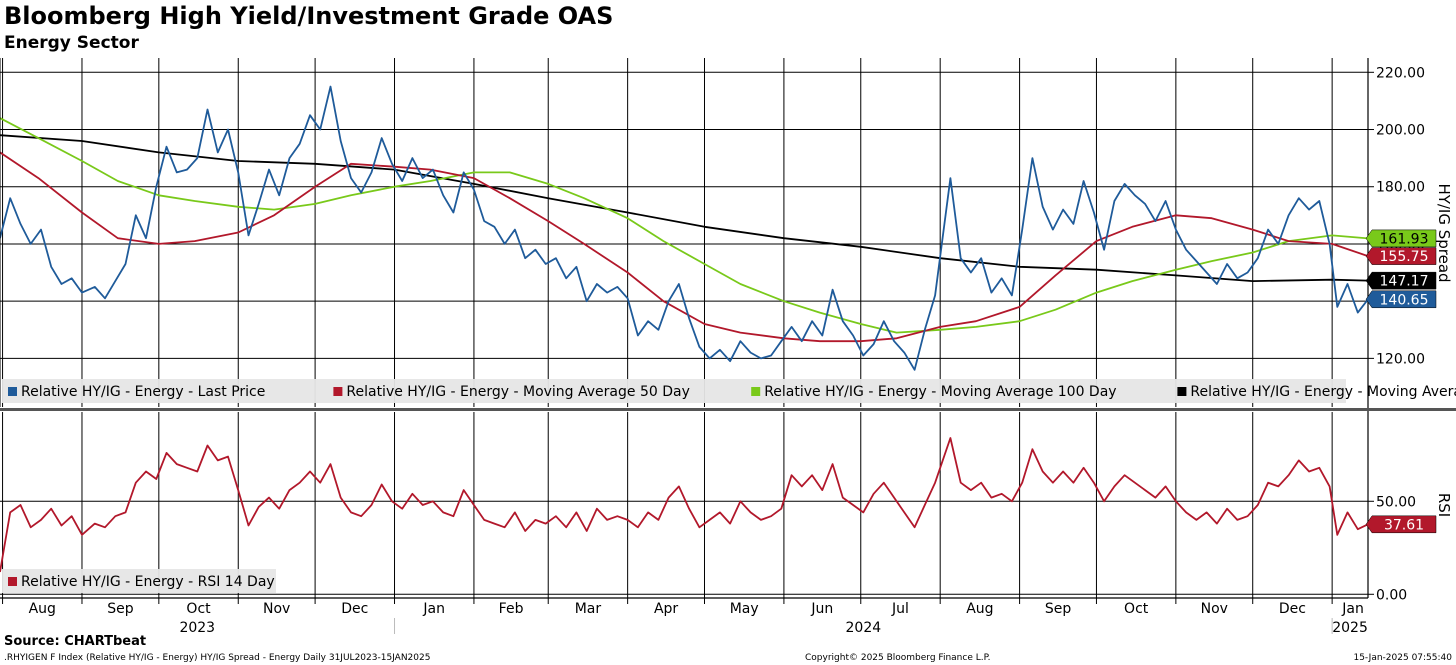 The height and width of the screenshot is (665, 1456). I want to click on x-tick-label: Jun, so click(821, 609).